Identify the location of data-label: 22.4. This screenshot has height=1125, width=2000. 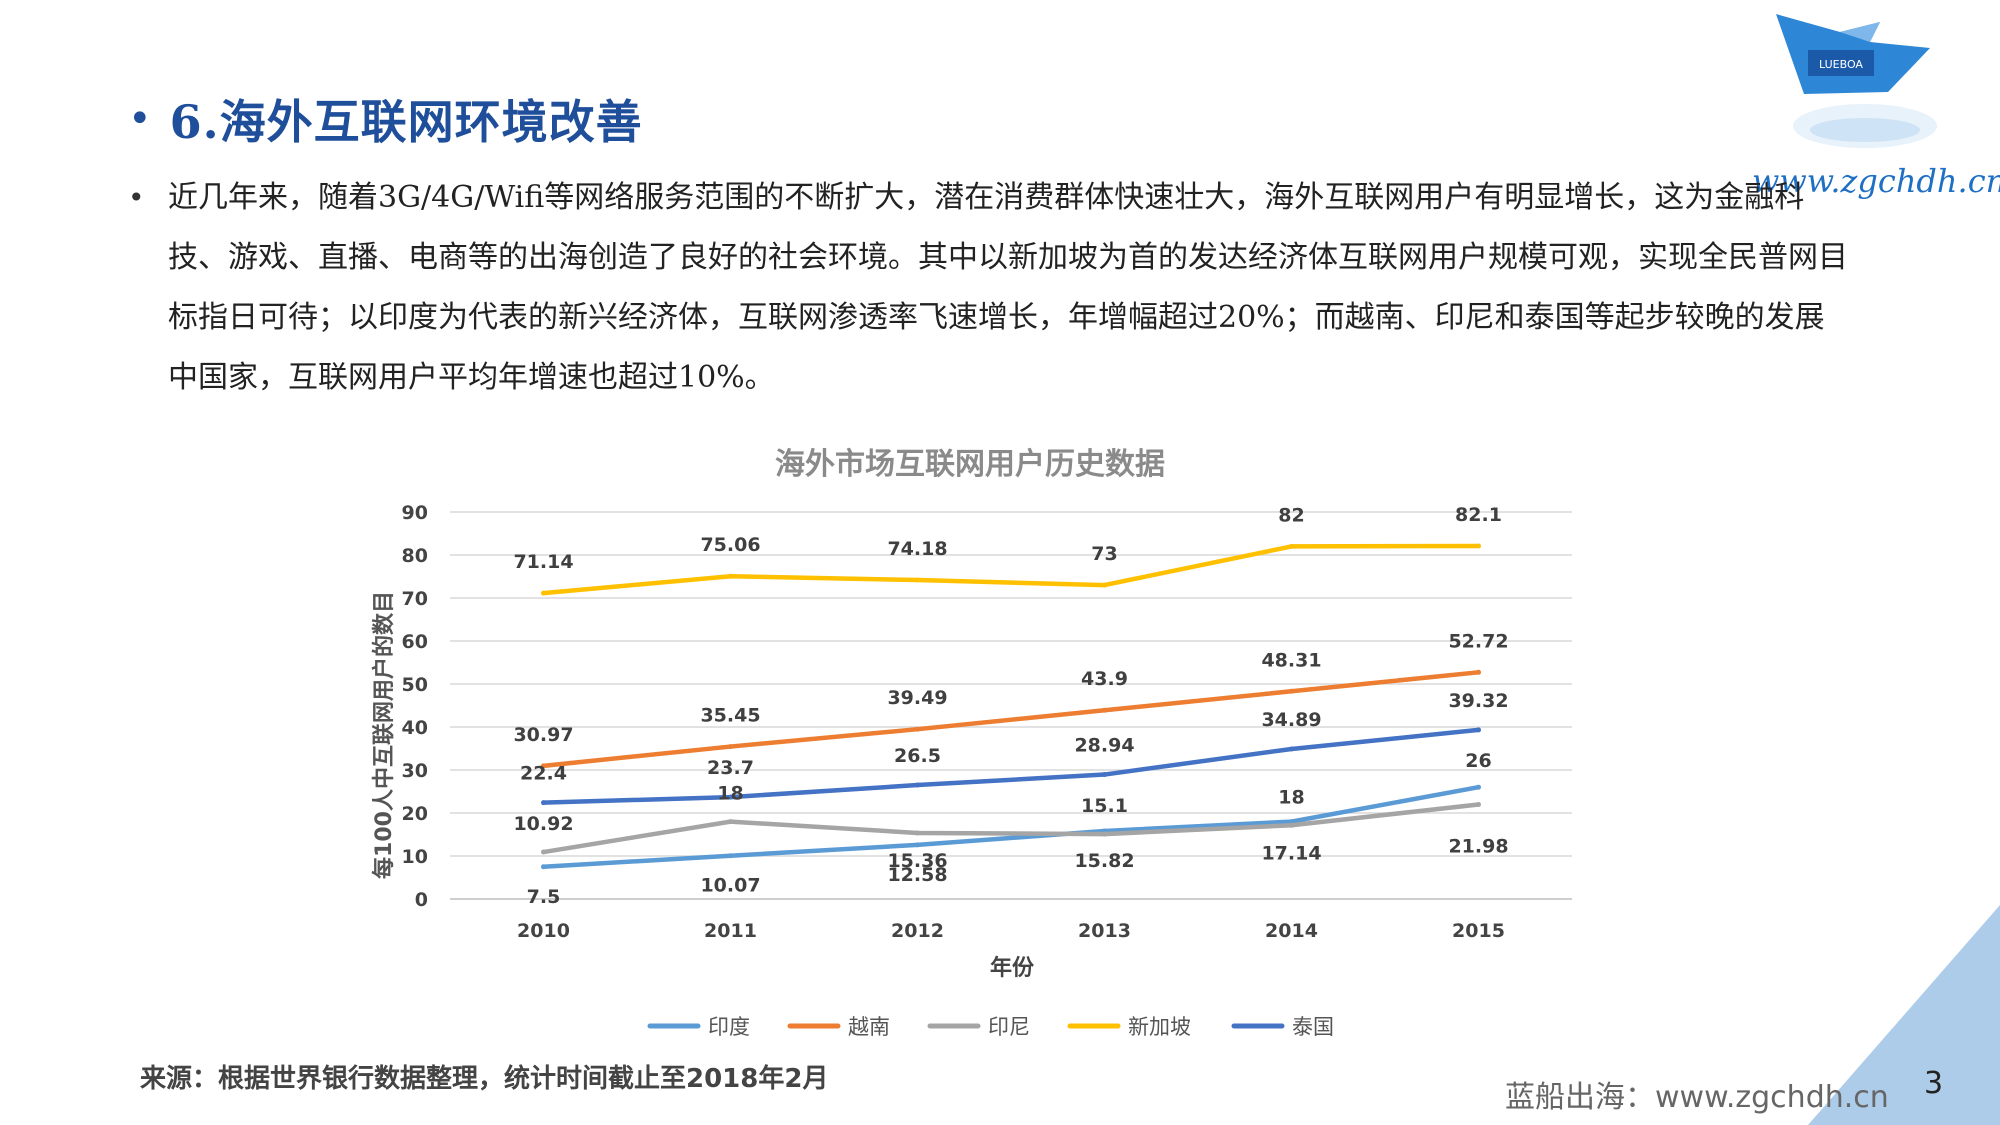
(543, 774).